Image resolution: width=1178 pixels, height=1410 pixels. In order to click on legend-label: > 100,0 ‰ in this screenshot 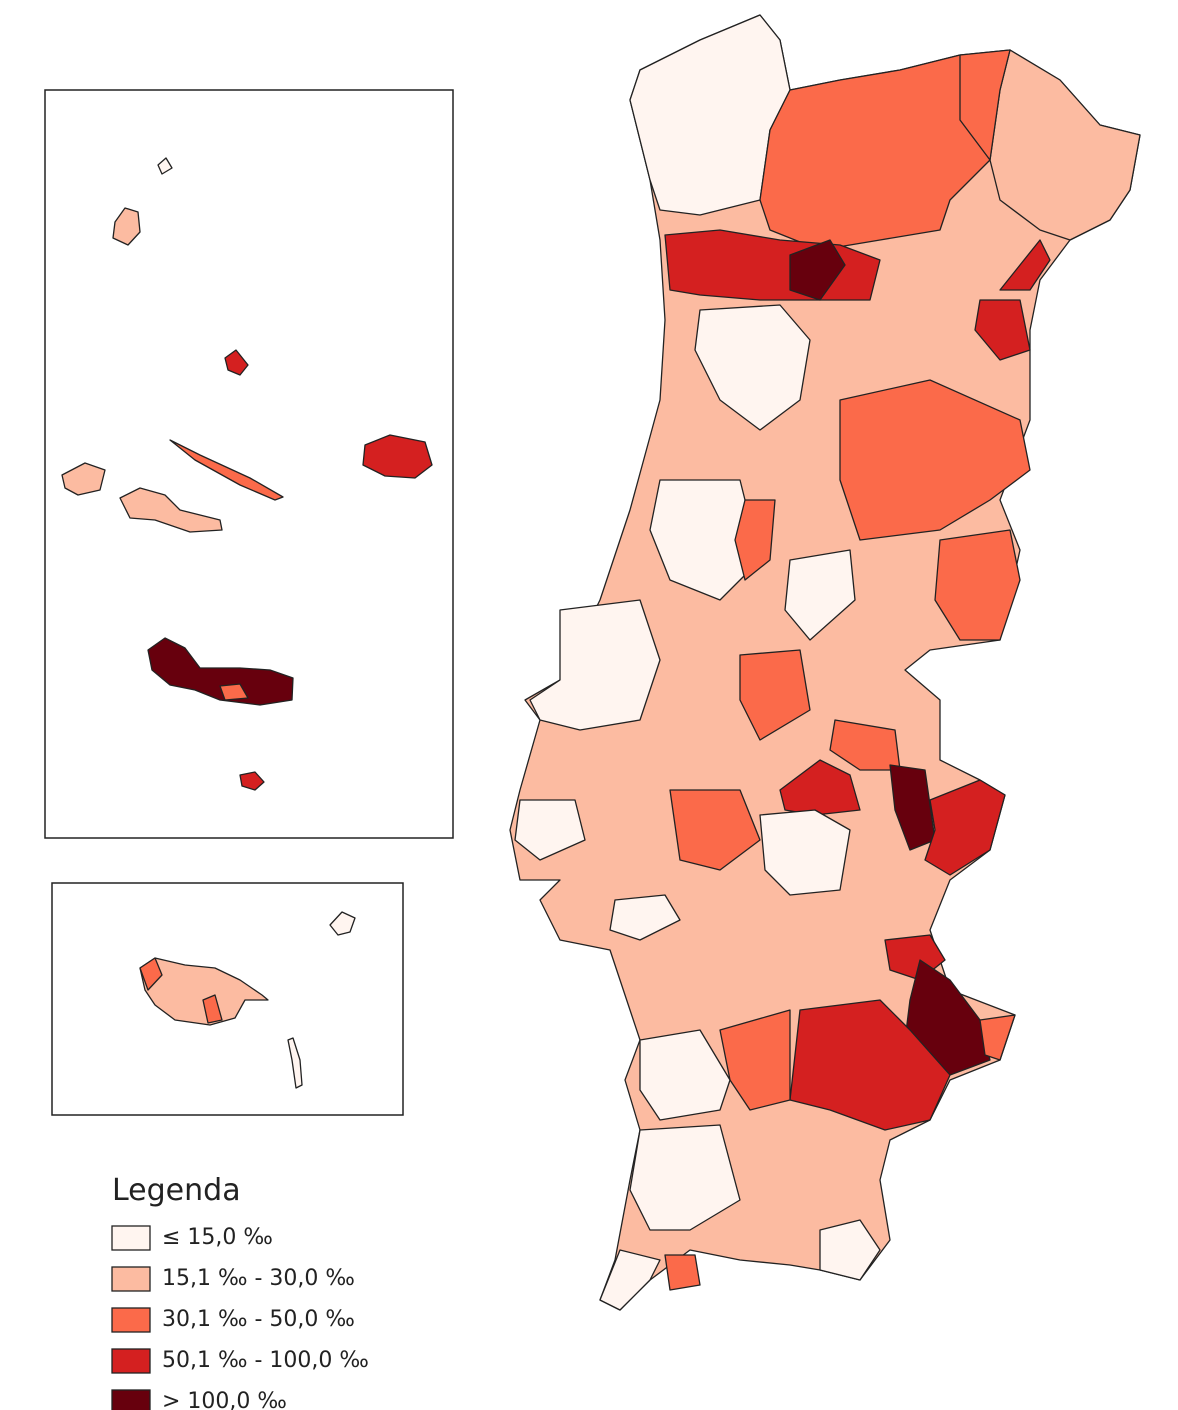, I will do `click(224, 1399)`.